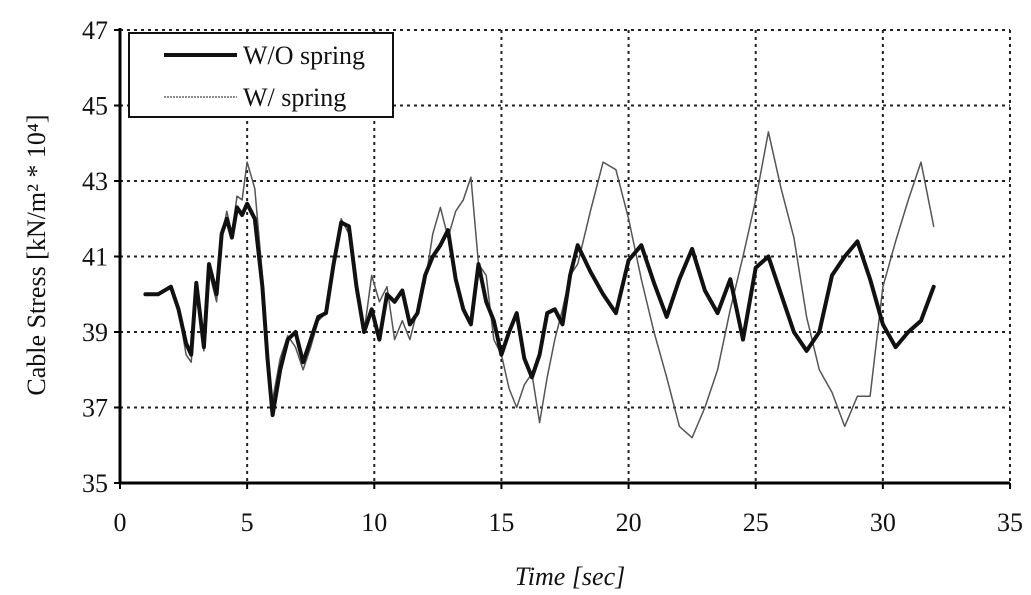  Describe the element at coordinates (883, 522) in the screenshot. I see `x-tick-label-30: 30` at that location.